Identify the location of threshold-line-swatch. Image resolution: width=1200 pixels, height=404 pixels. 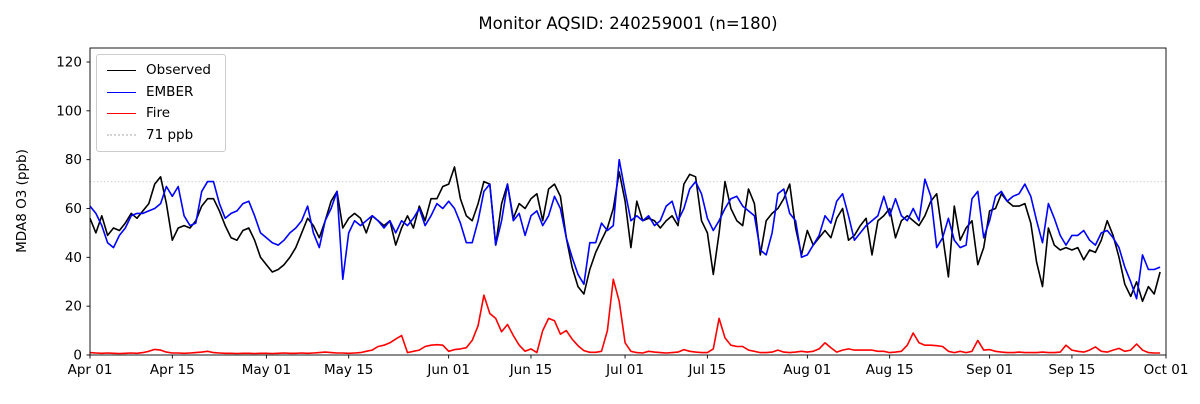
(121, 135).